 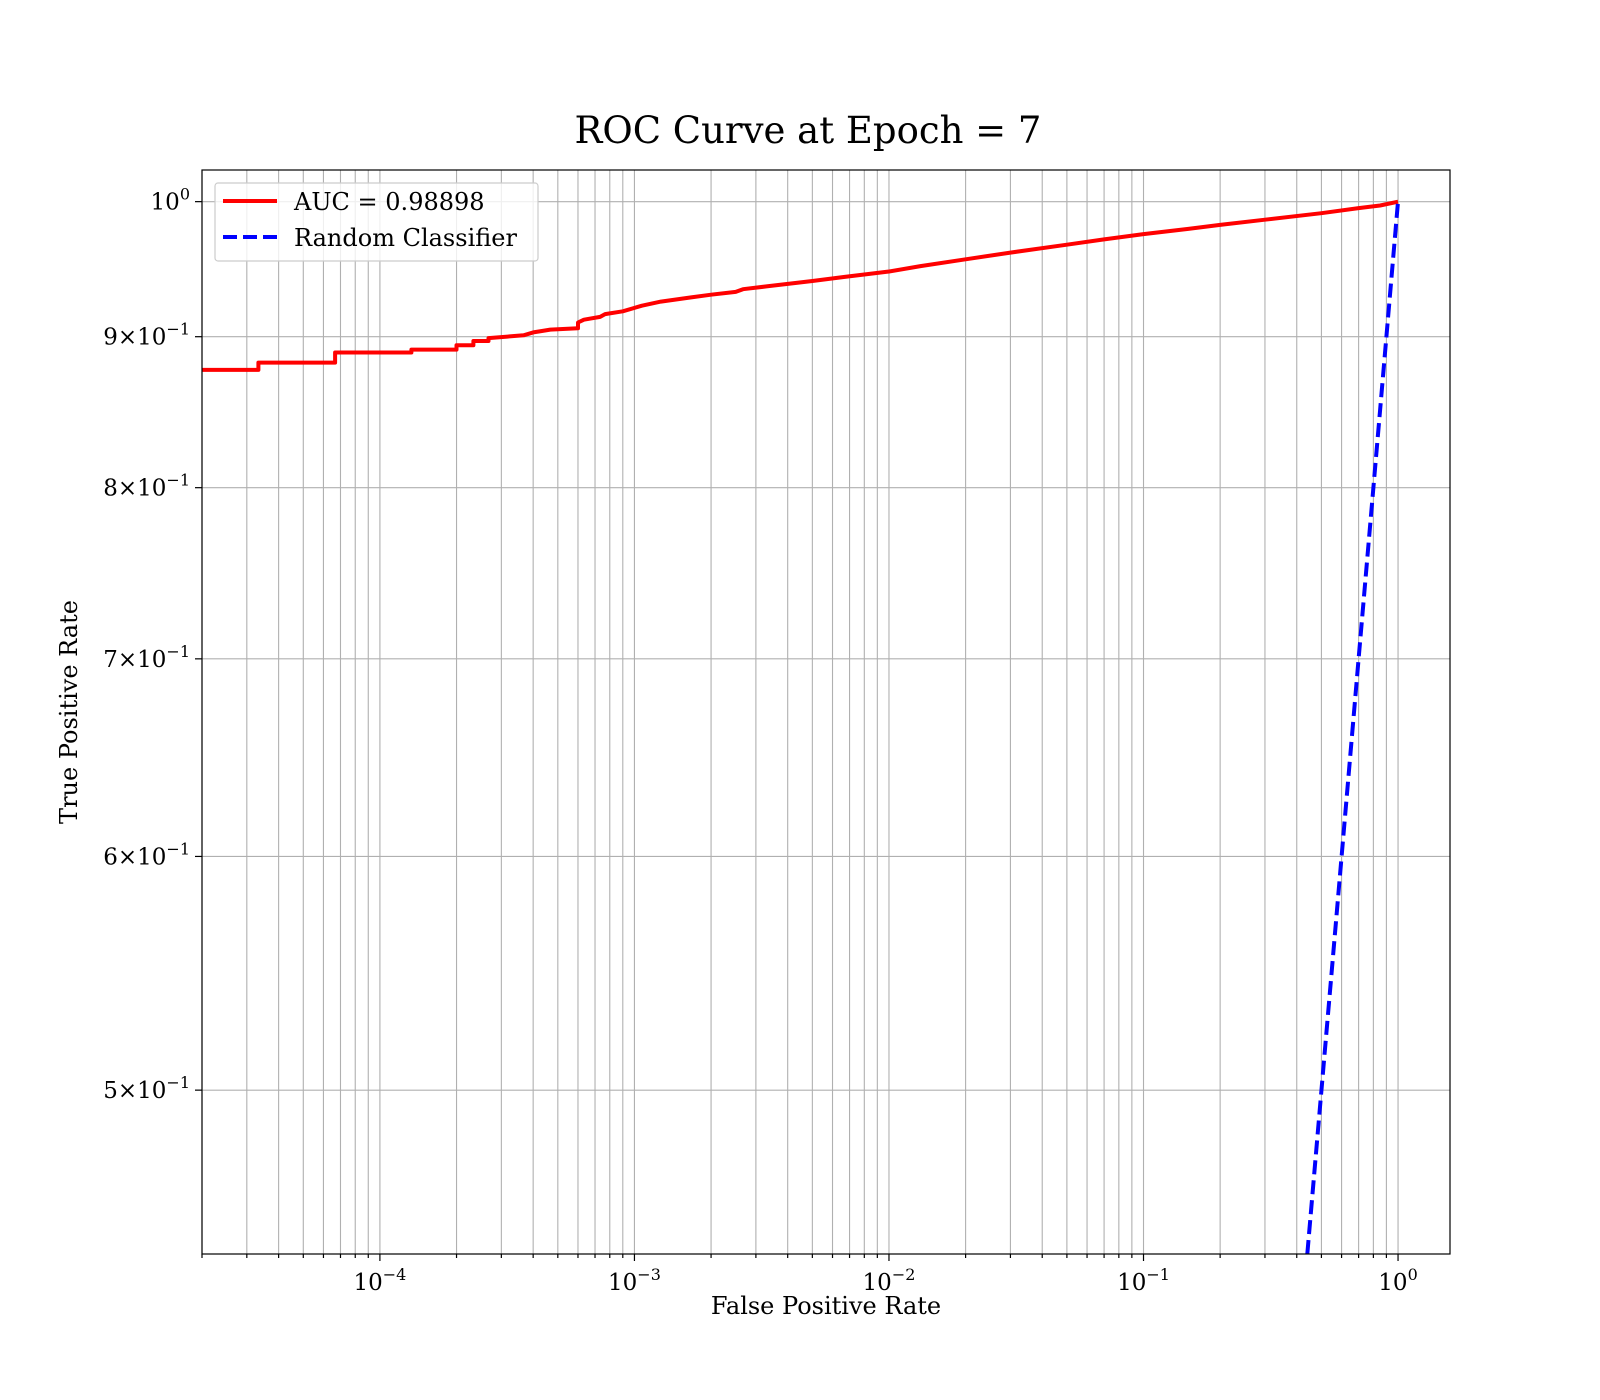 What do you see at coordinates (809, 1275) in the screenshot?
I see `x-axis: 10⁻⁴ 10⁻³ 10⁻² 10⁻¹ 10⁰` at bounding box center [809, 1275].